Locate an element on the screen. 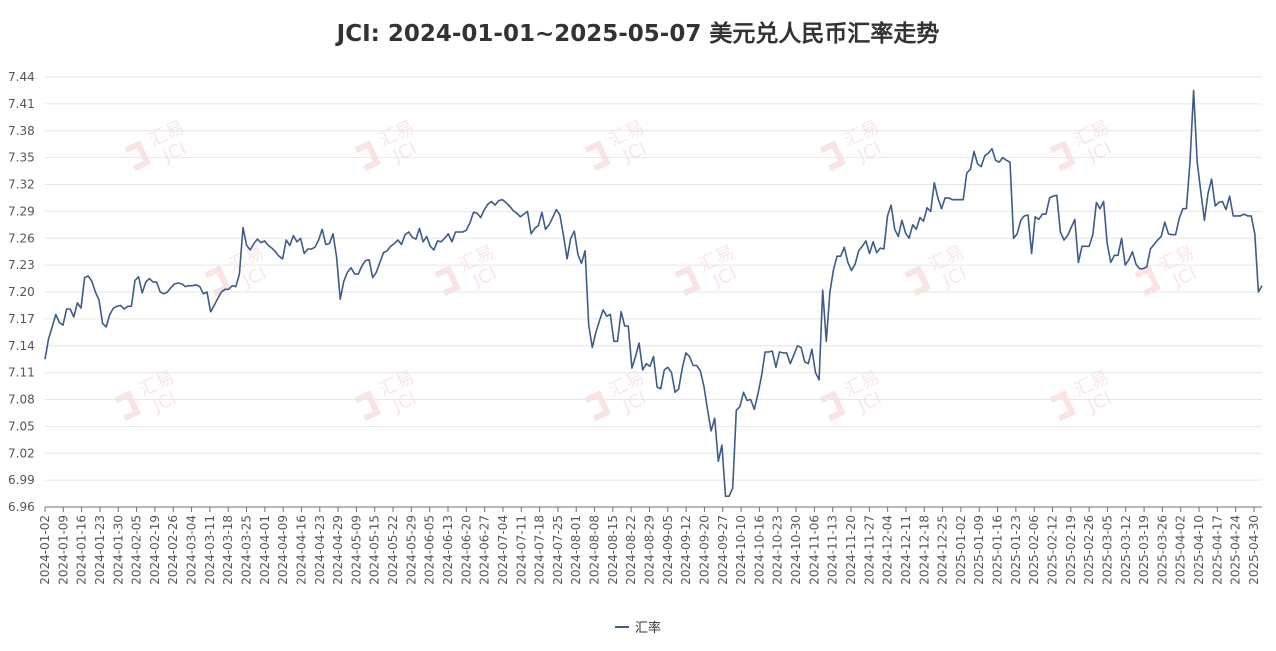  x-tick-label: 2024-06-13 is located at coordinates (448, 550).